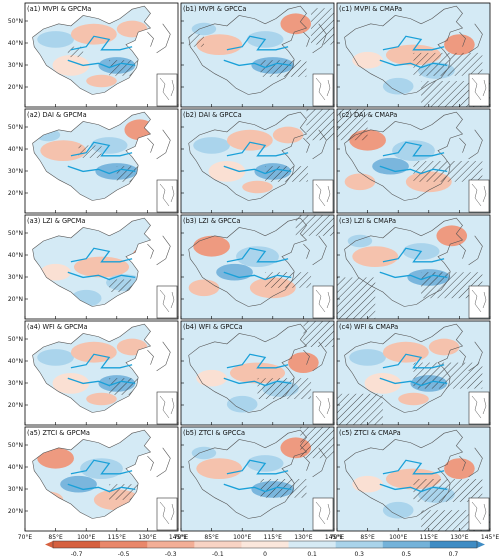 Image resolution: width=500 pixels, height=558 pixels. I want to click on longitude-label: 85°E, so click(211, 537).